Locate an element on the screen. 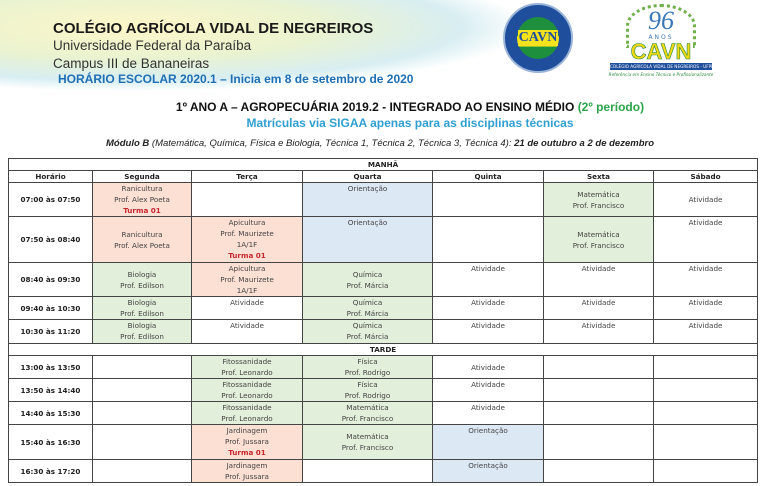  cell-text-line: 1A/1F is located at coordinates (247, 290).